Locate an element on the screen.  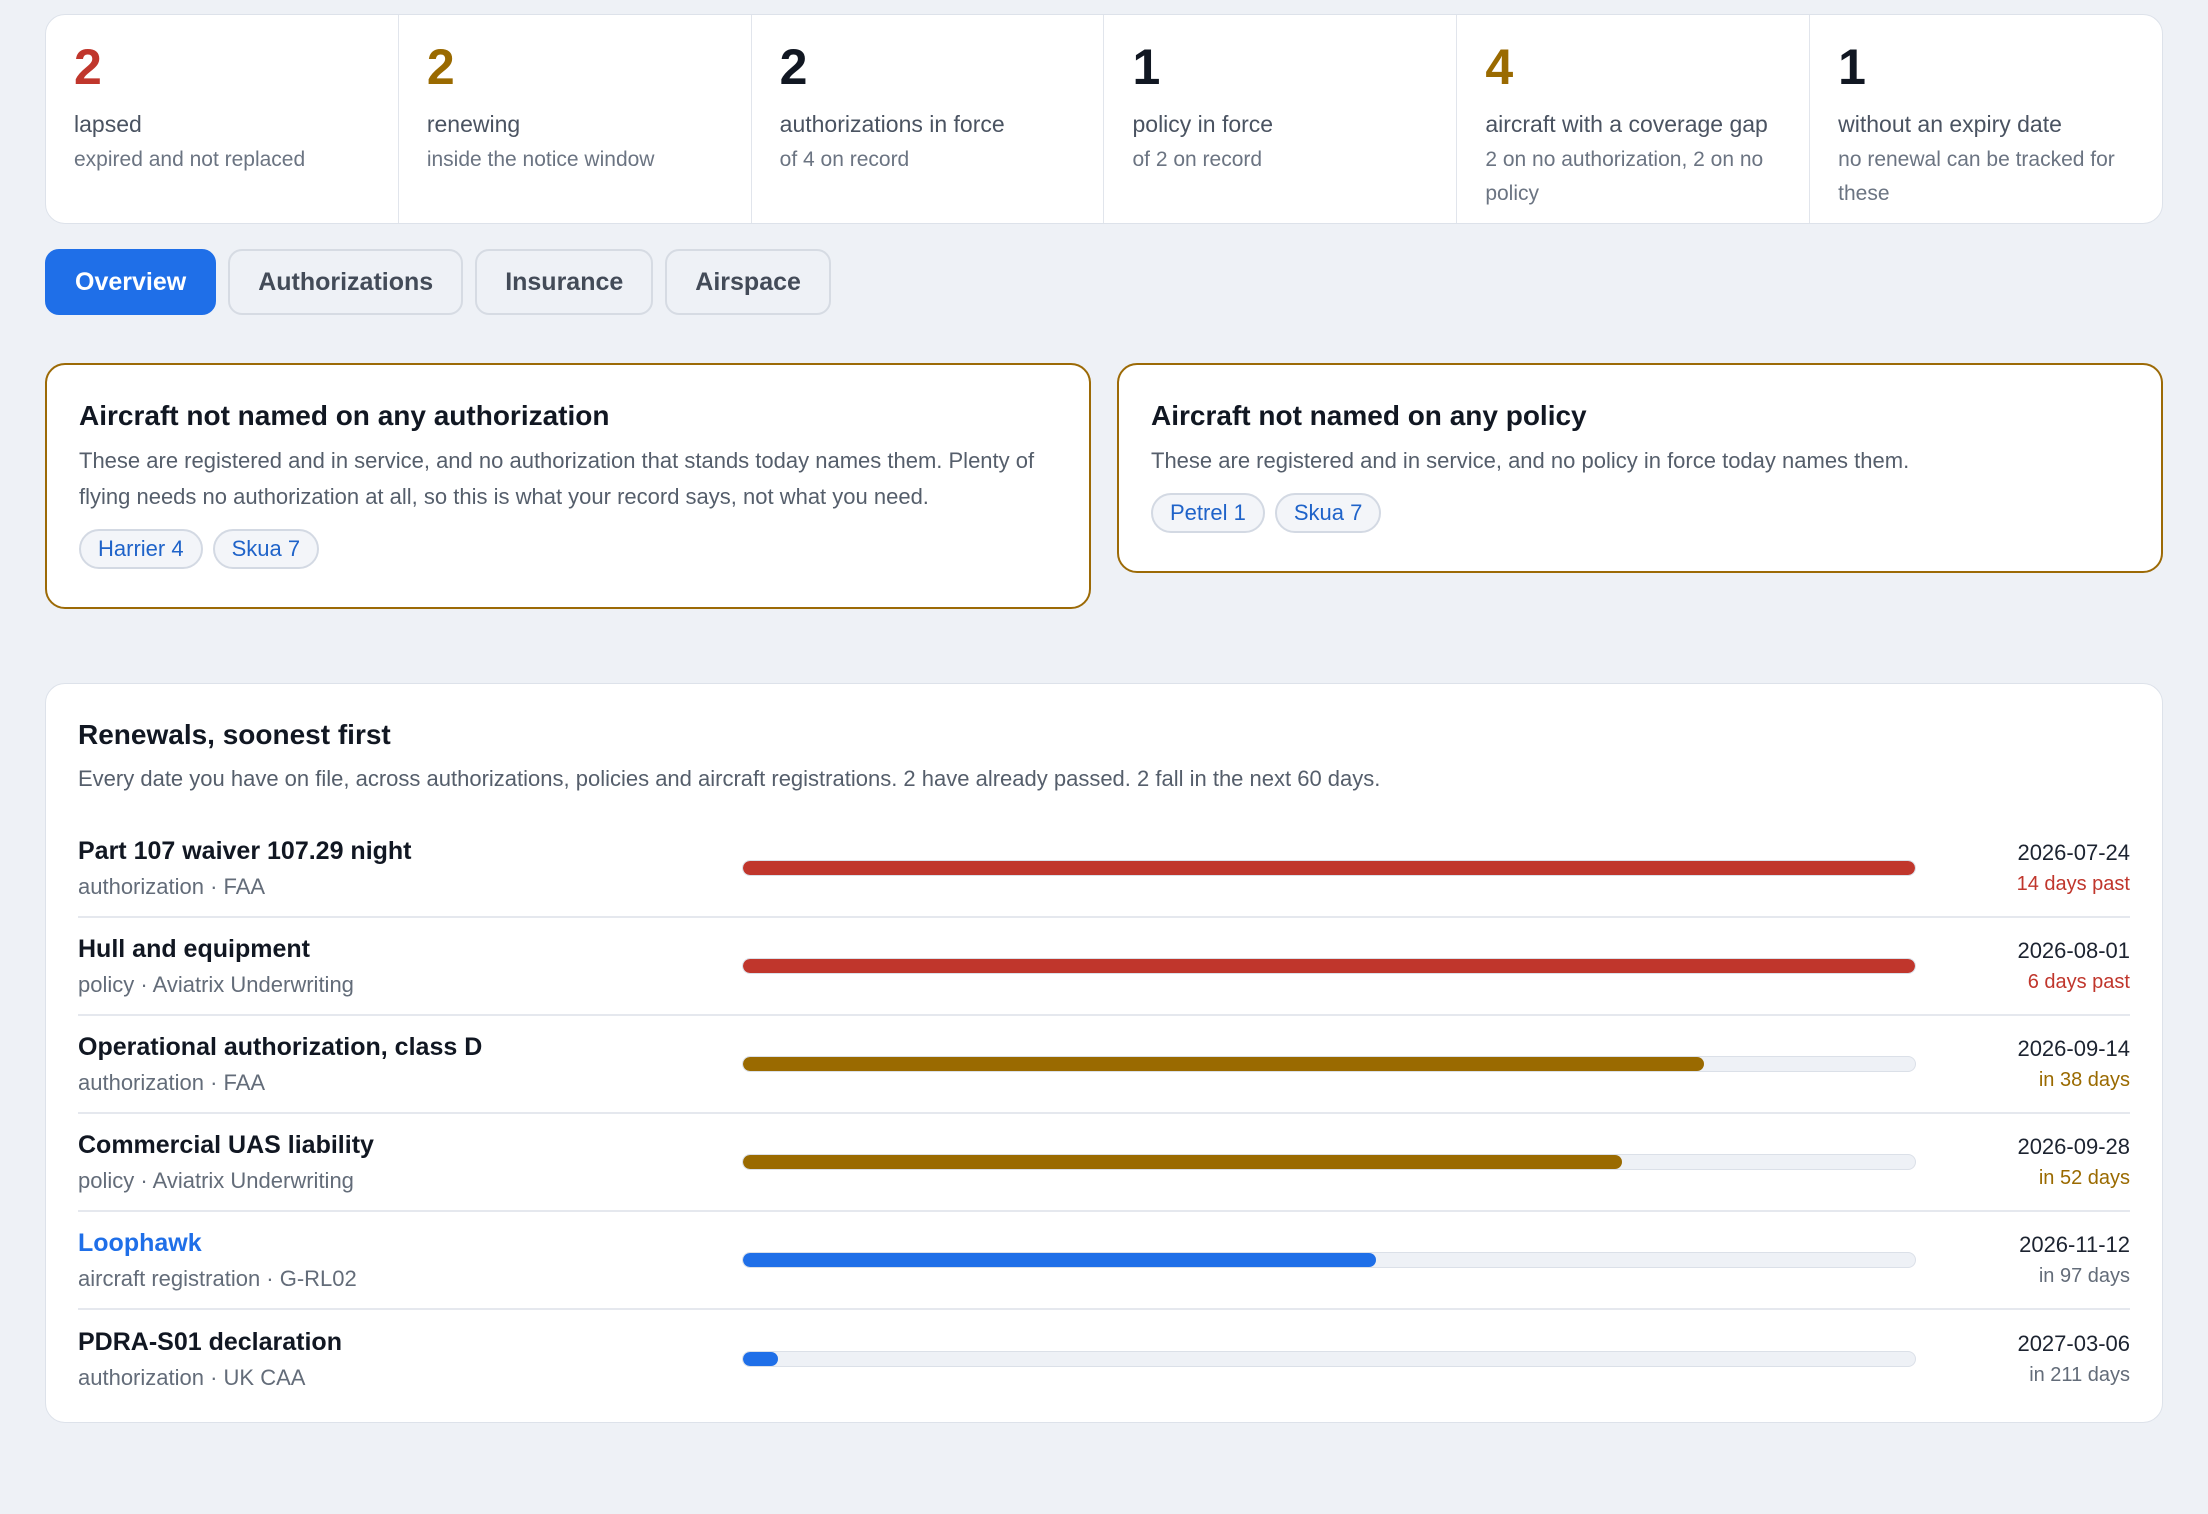
stat-authorizations-in-force: 2 authorizations in force of 4 on record is located at coordinates (928, 119).